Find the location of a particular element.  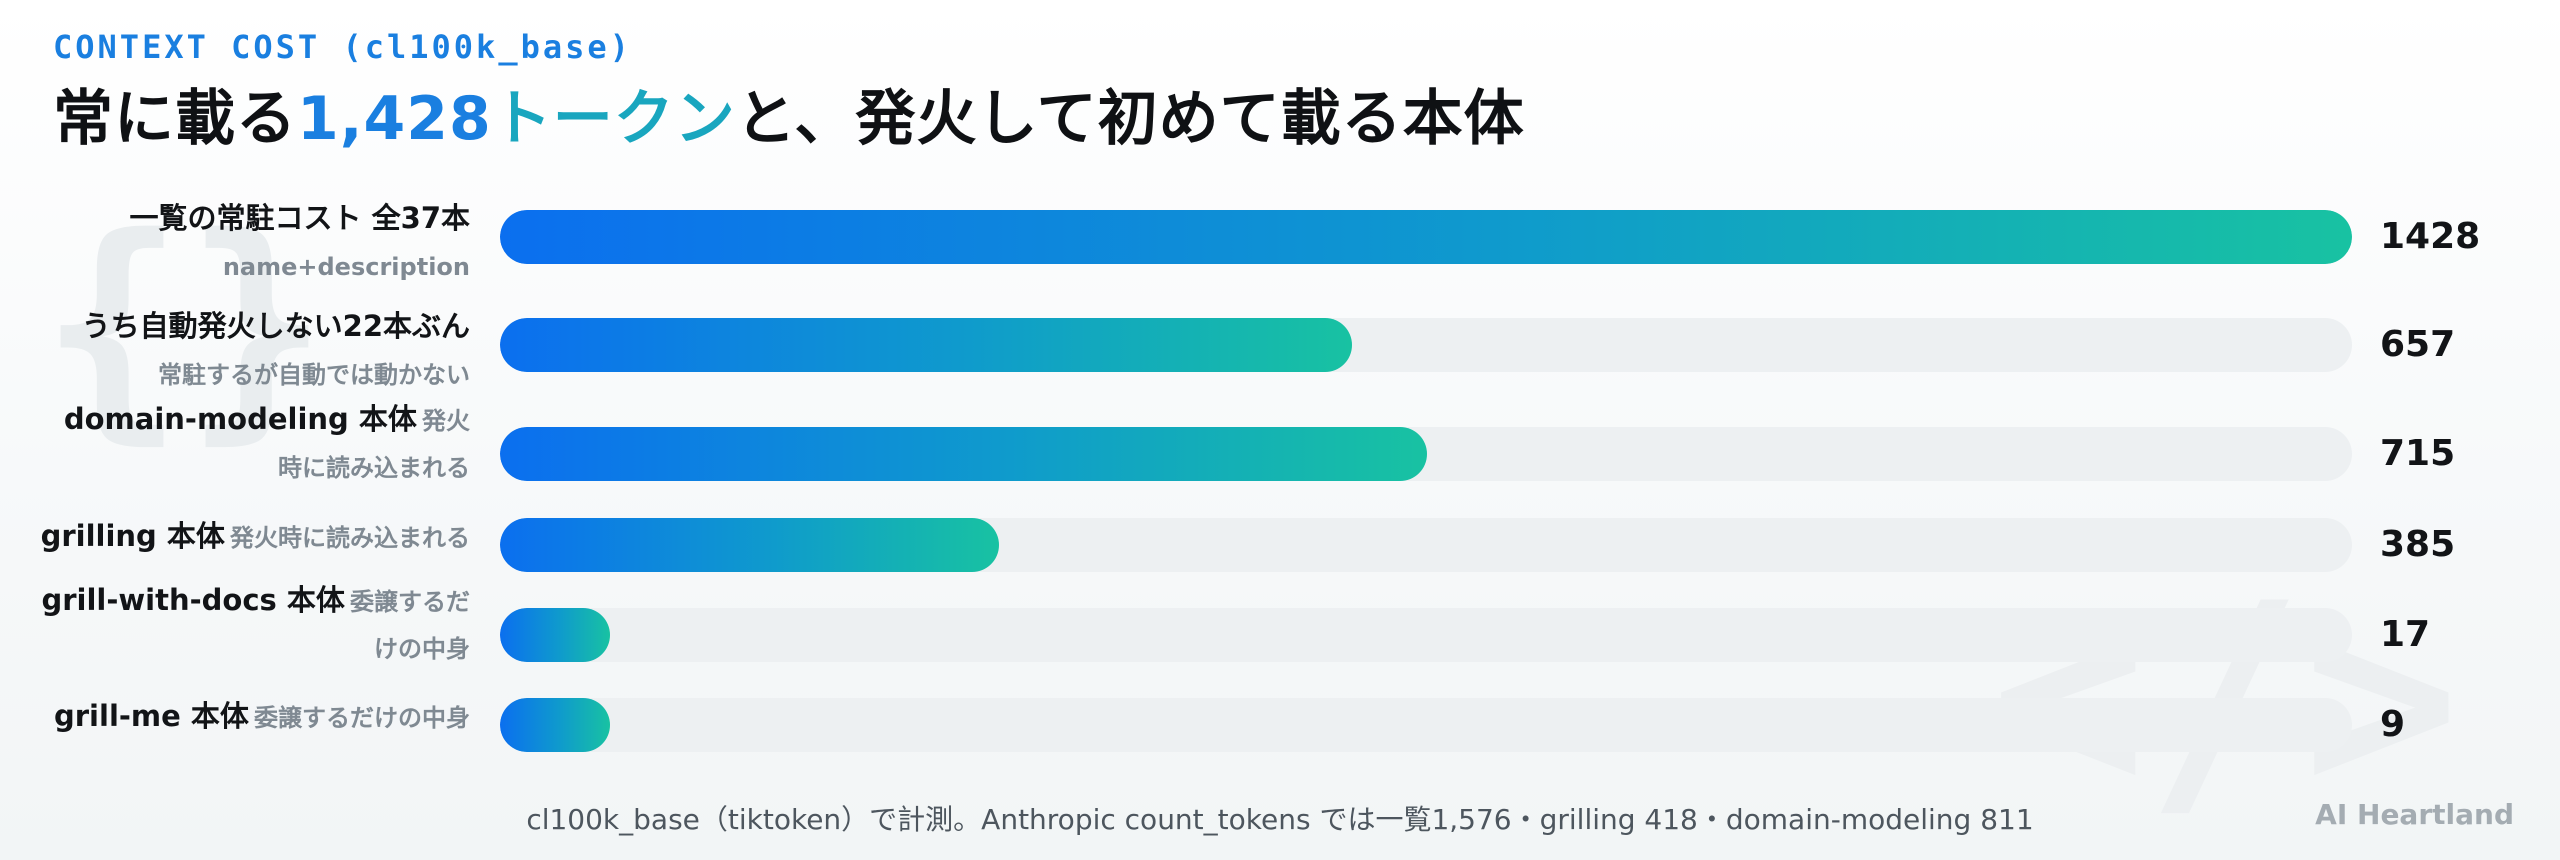

bar-value-label: 17 is located at coordinates (2405, 634).